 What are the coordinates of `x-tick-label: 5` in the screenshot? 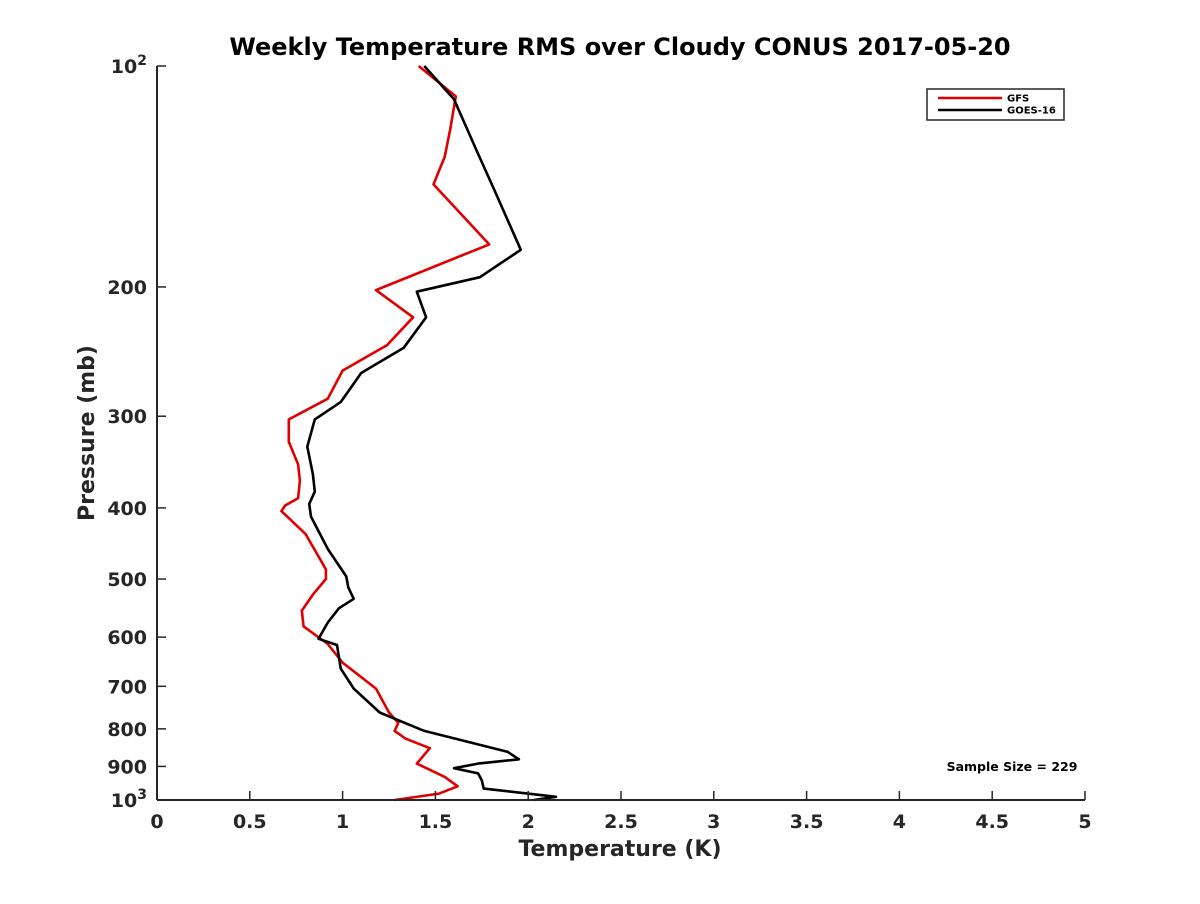 It's located at (1084, 822).